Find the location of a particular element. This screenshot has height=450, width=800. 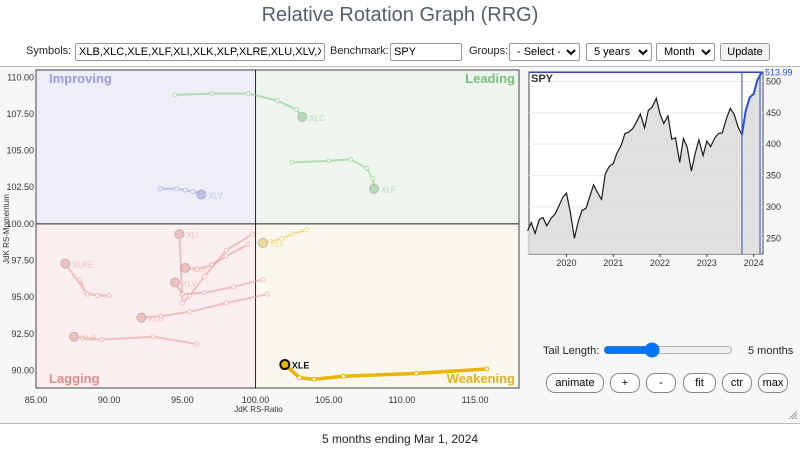

tail-length-value: 5 months is located at coordinates (771, 351).